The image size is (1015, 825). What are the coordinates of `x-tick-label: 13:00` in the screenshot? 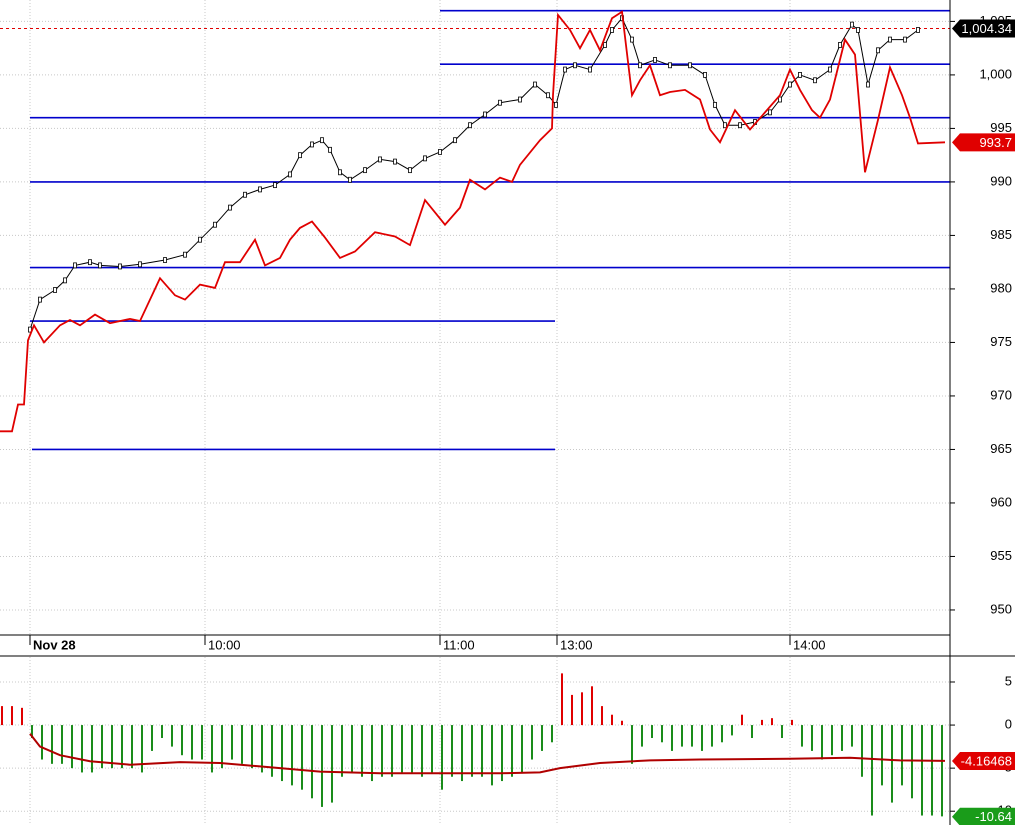 It's located at (576, 644).